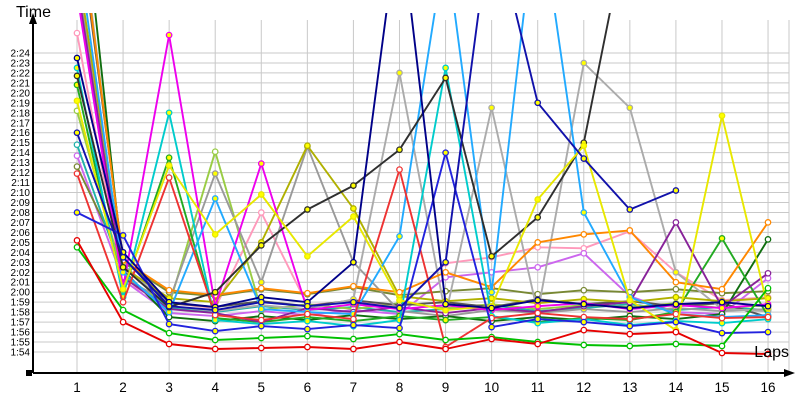 Image resolution: width=800 pixels, height=400 pixels. I want to click on x-tick-label: 14, so click(676, 387).